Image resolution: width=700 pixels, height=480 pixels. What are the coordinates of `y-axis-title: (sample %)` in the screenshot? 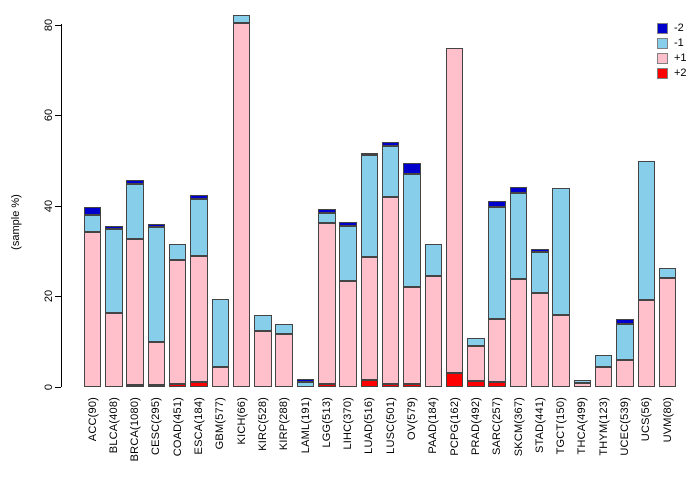 It's located at (16, 222).